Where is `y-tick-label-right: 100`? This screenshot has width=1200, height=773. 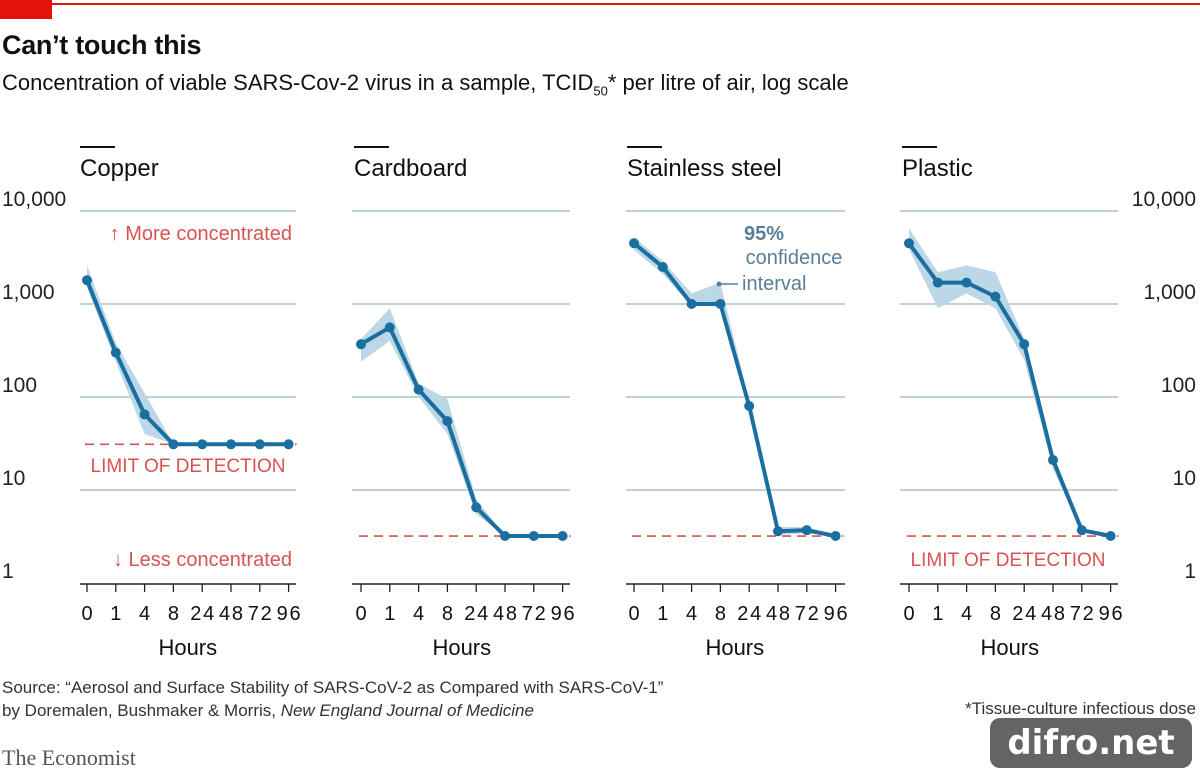 y-tick-label-right: 100 is located at coordinates (1178, 385).